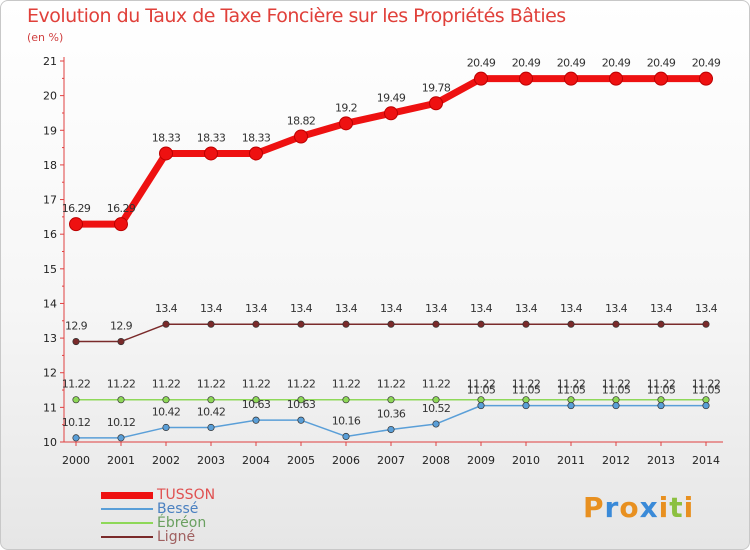 This screenshot has height=550, width=750. I want to click on logo-letter: x, so click(649, 507).